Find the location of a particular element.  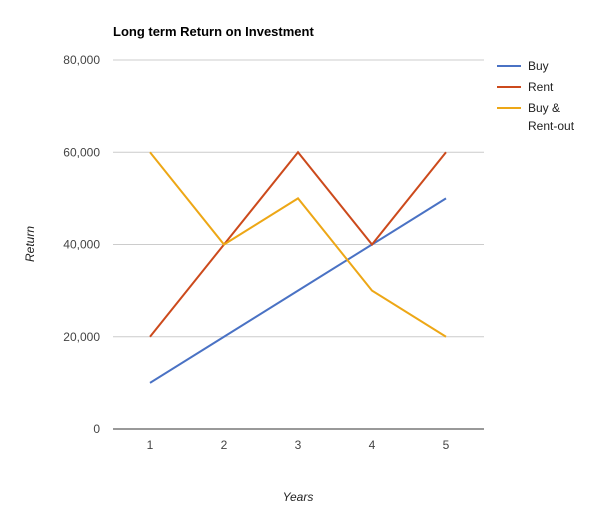

y-tick-label: 60,000 is located at coordinates (81, 152).